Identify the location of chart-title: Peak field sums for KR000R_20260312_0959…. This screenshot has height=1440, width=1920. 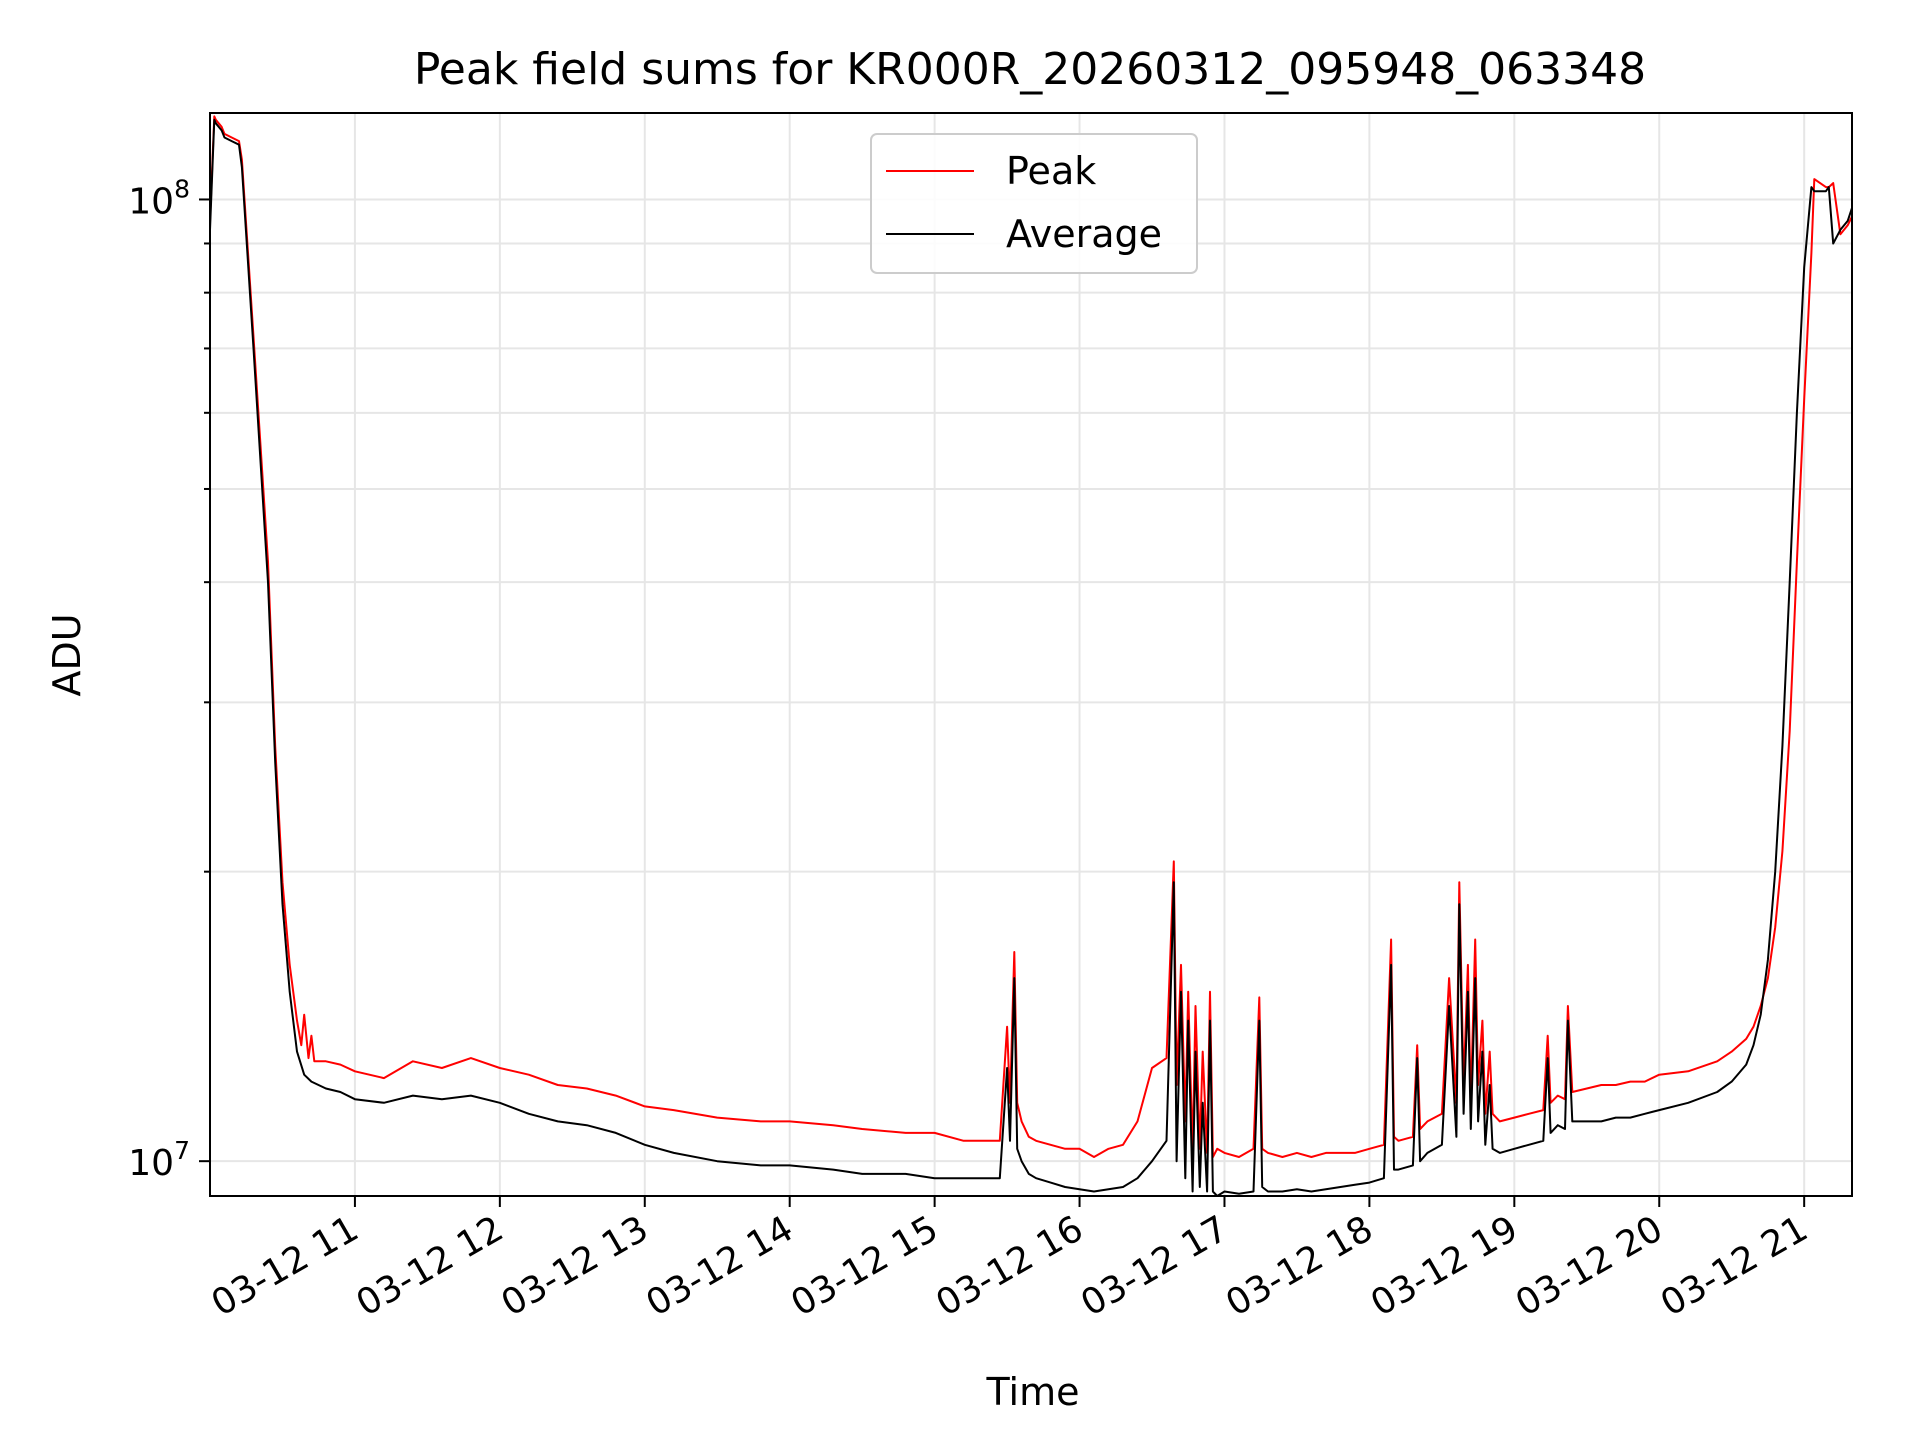
(1030, 69).